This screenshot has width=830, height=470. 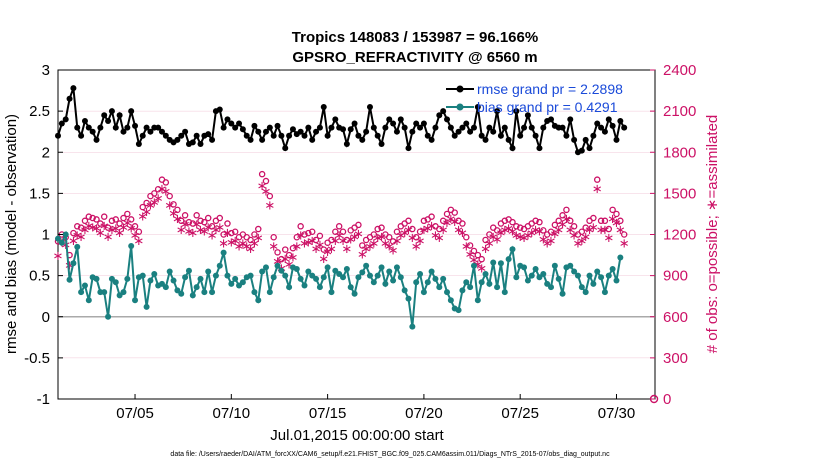 What do you see at coordinates (135, 413) in the screenshot?
I see `x-tick-label: 07/05` at bounding box center [135, 413].